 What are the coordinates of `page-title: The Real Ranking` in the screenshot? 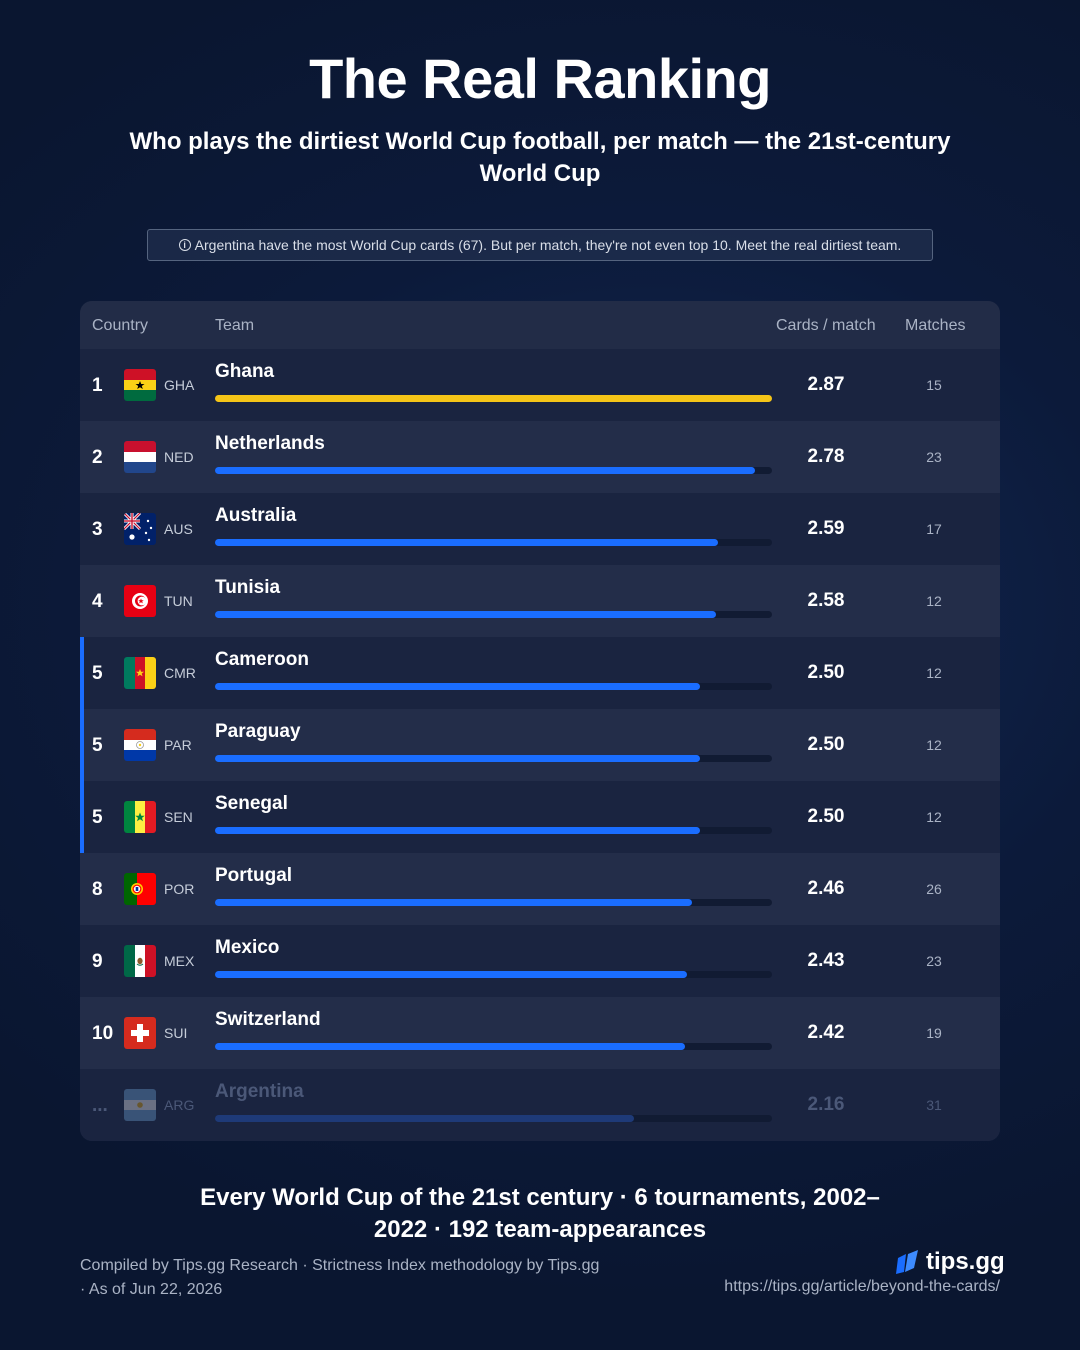 It's located at (540, 78).